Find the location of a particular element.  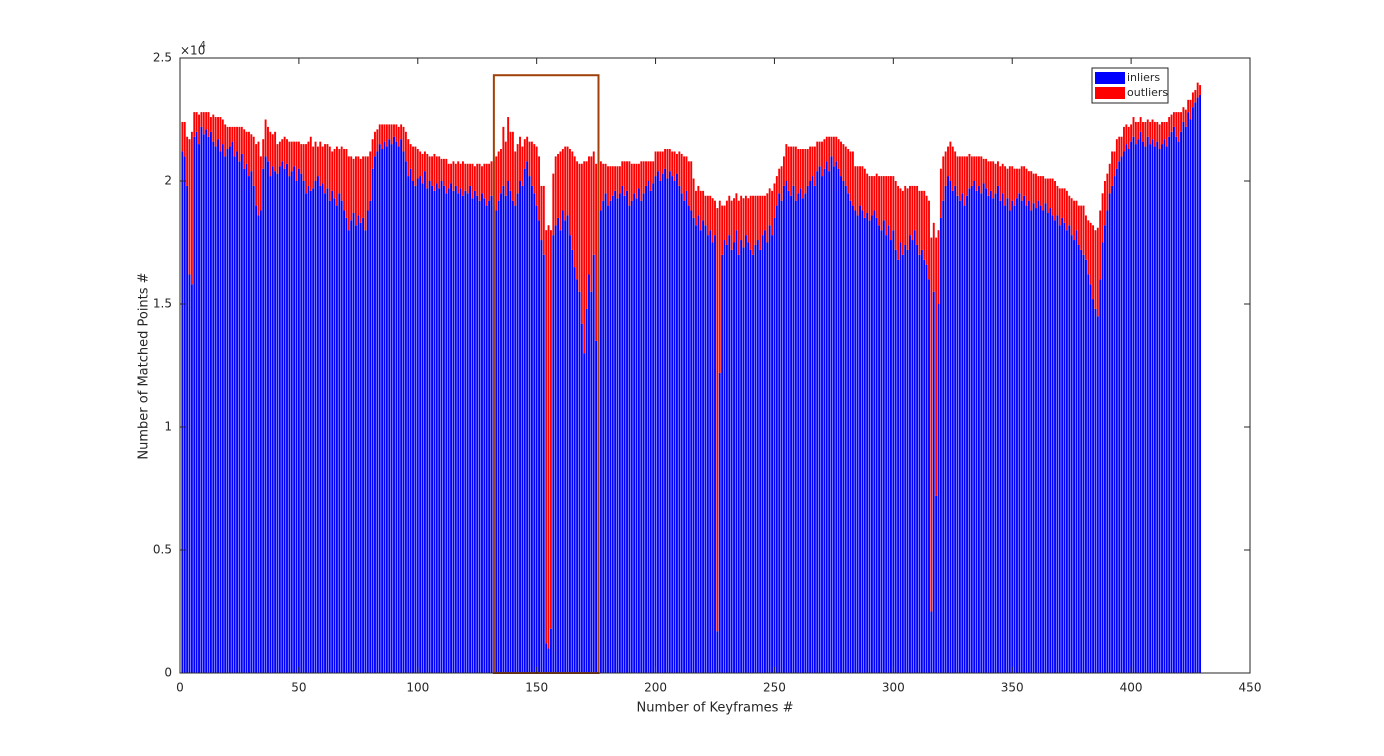

legend-swatch is located at coordinates (1110, 78).